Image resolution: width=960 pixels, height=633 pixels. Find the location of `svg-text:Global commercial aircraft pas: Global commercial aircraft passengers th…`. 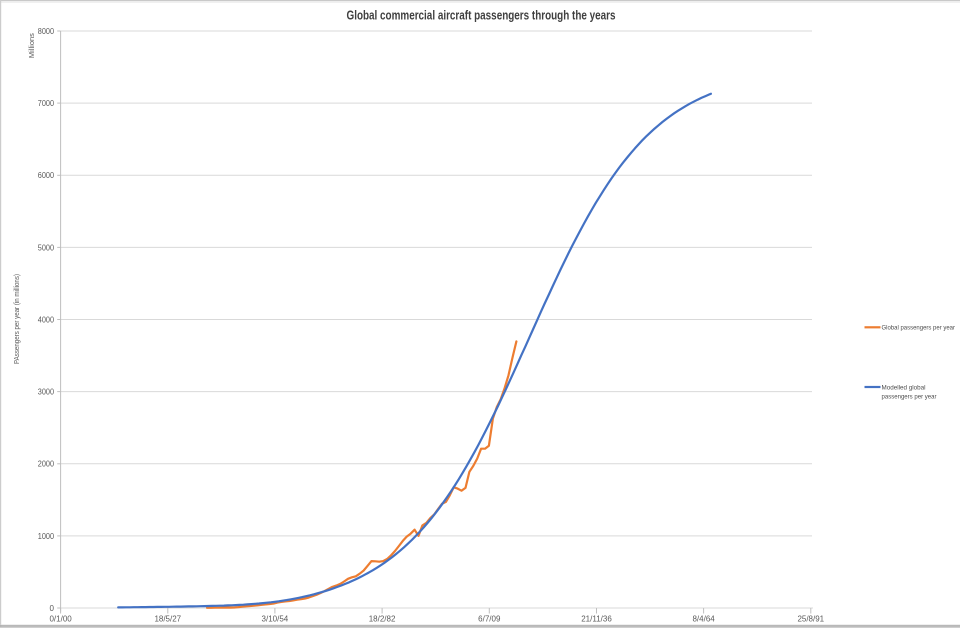

svg-text:Global commercial aircraft pas: Global commercial aircraft passengers th… is located at coordinates (481, 14).